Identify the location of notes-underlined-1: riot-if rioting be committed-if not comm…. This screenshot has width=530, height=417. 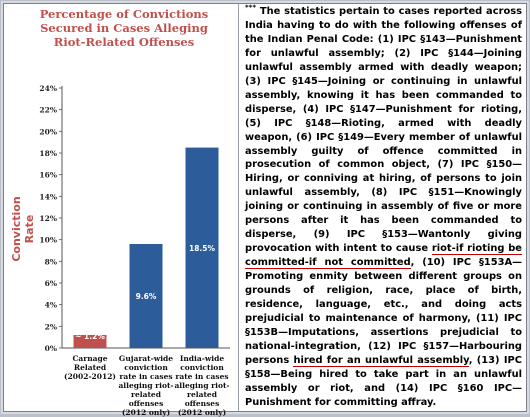
(383, 256).